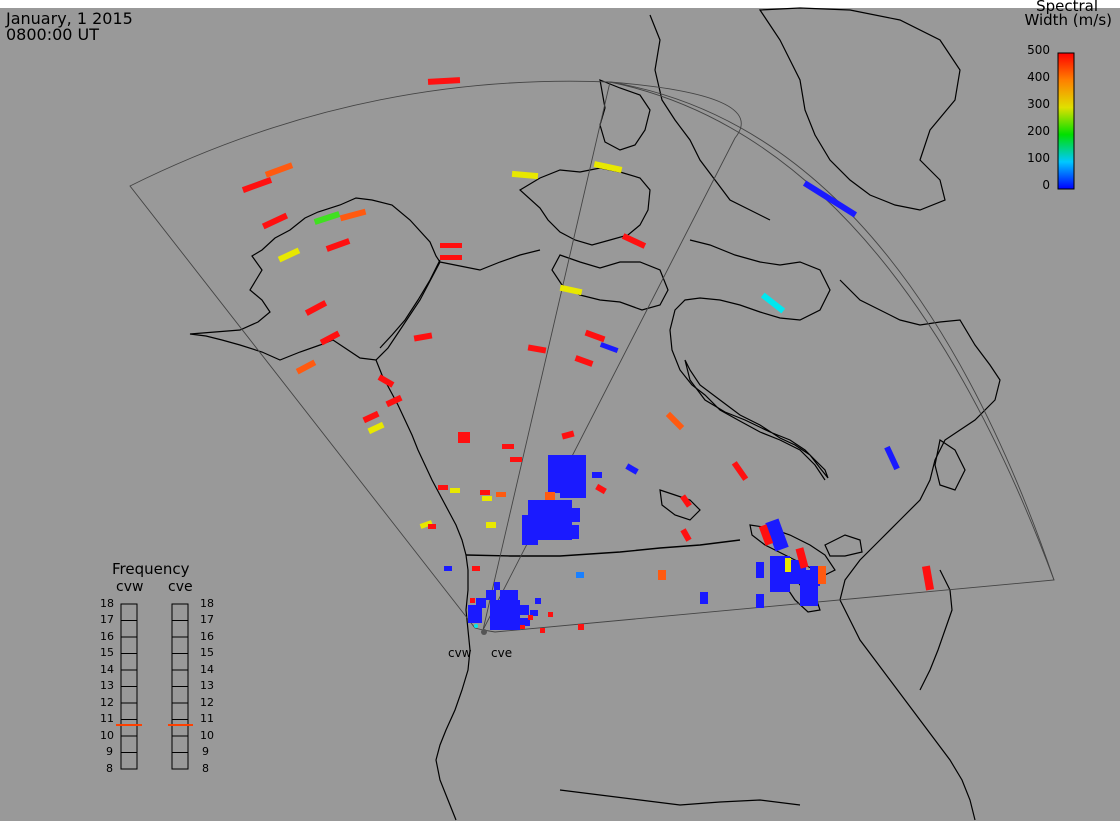 The image size is (1120, 821). What do you see at coordinates (1038, 50) in the screenshot?
I see `colorbar-tick: 500` at bounding box center [1038, 50].